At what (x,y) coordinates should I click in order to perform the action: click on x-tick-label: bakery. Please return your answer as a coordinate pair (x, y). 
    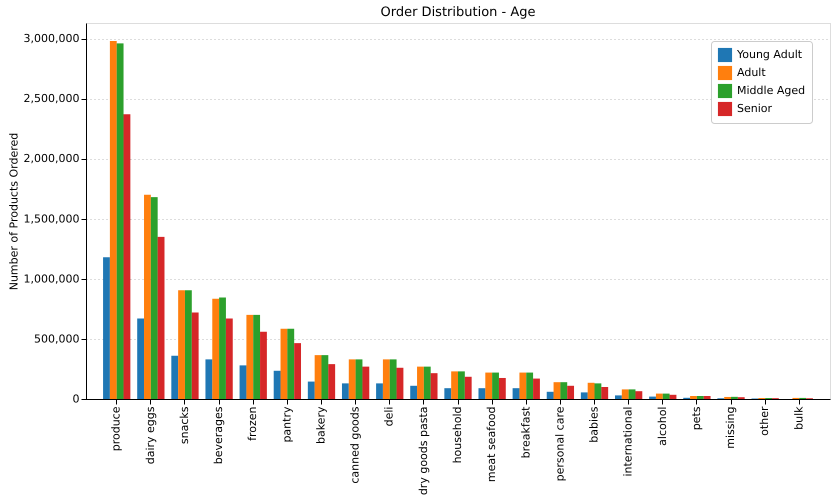
    Looking at the image, I should click on (321, 425).